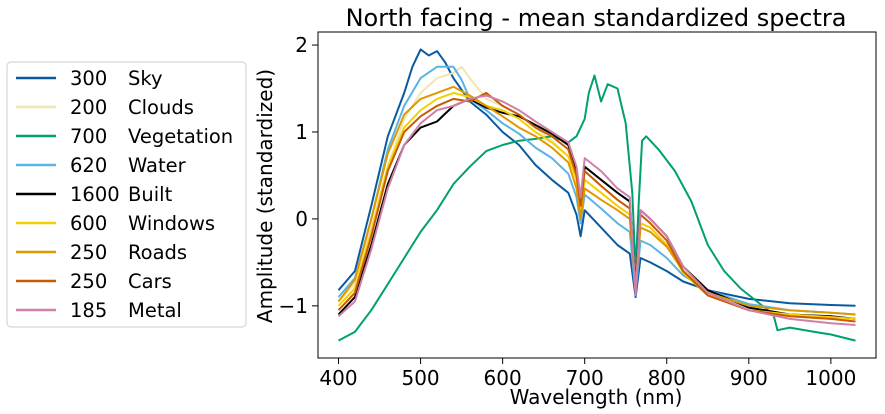 This screenshot has width=885, height=414. What do you see at coordinates (301, 132) in the screenshot?
I see `y-tick-label: 1` at bounding box center [301, 132].